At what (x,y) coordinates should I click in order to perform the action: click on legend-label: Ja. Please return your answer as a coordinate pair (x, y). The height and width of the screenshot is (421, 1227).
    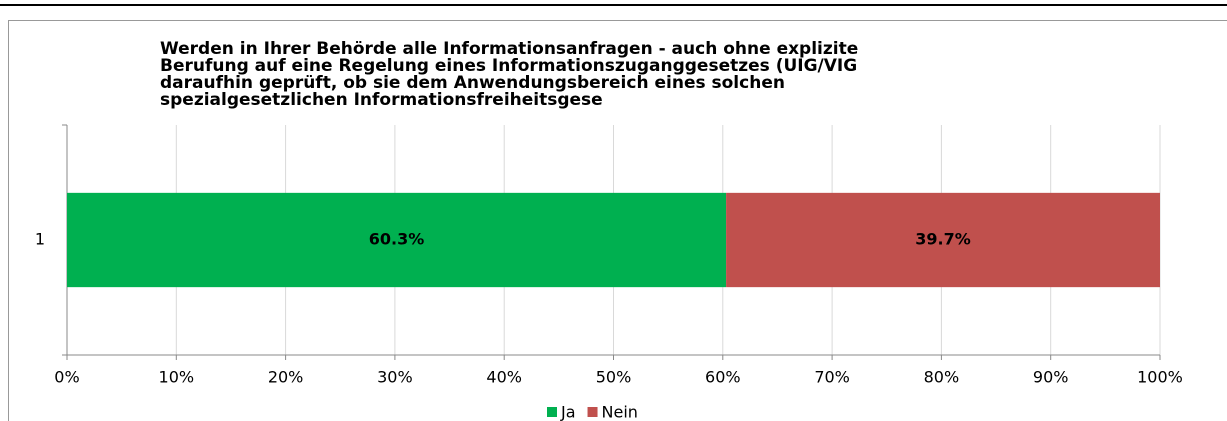
    Looking at the image, I should click on (568, 412).